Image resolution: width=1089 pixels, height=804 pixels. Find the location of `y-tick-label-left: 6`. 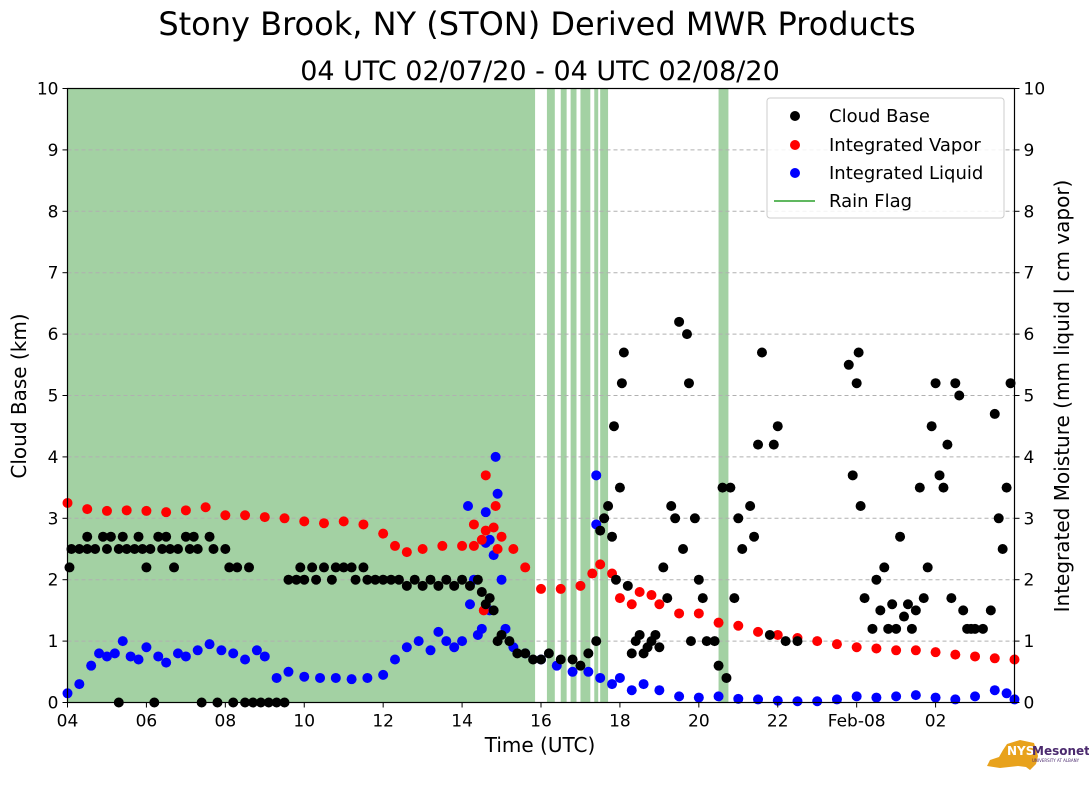

y-tick-label-left: 6 is located at coordinates (53, 335).